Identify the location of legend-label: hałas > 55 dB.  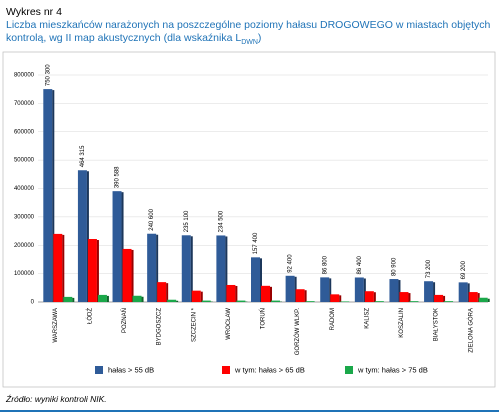
(131, 369).